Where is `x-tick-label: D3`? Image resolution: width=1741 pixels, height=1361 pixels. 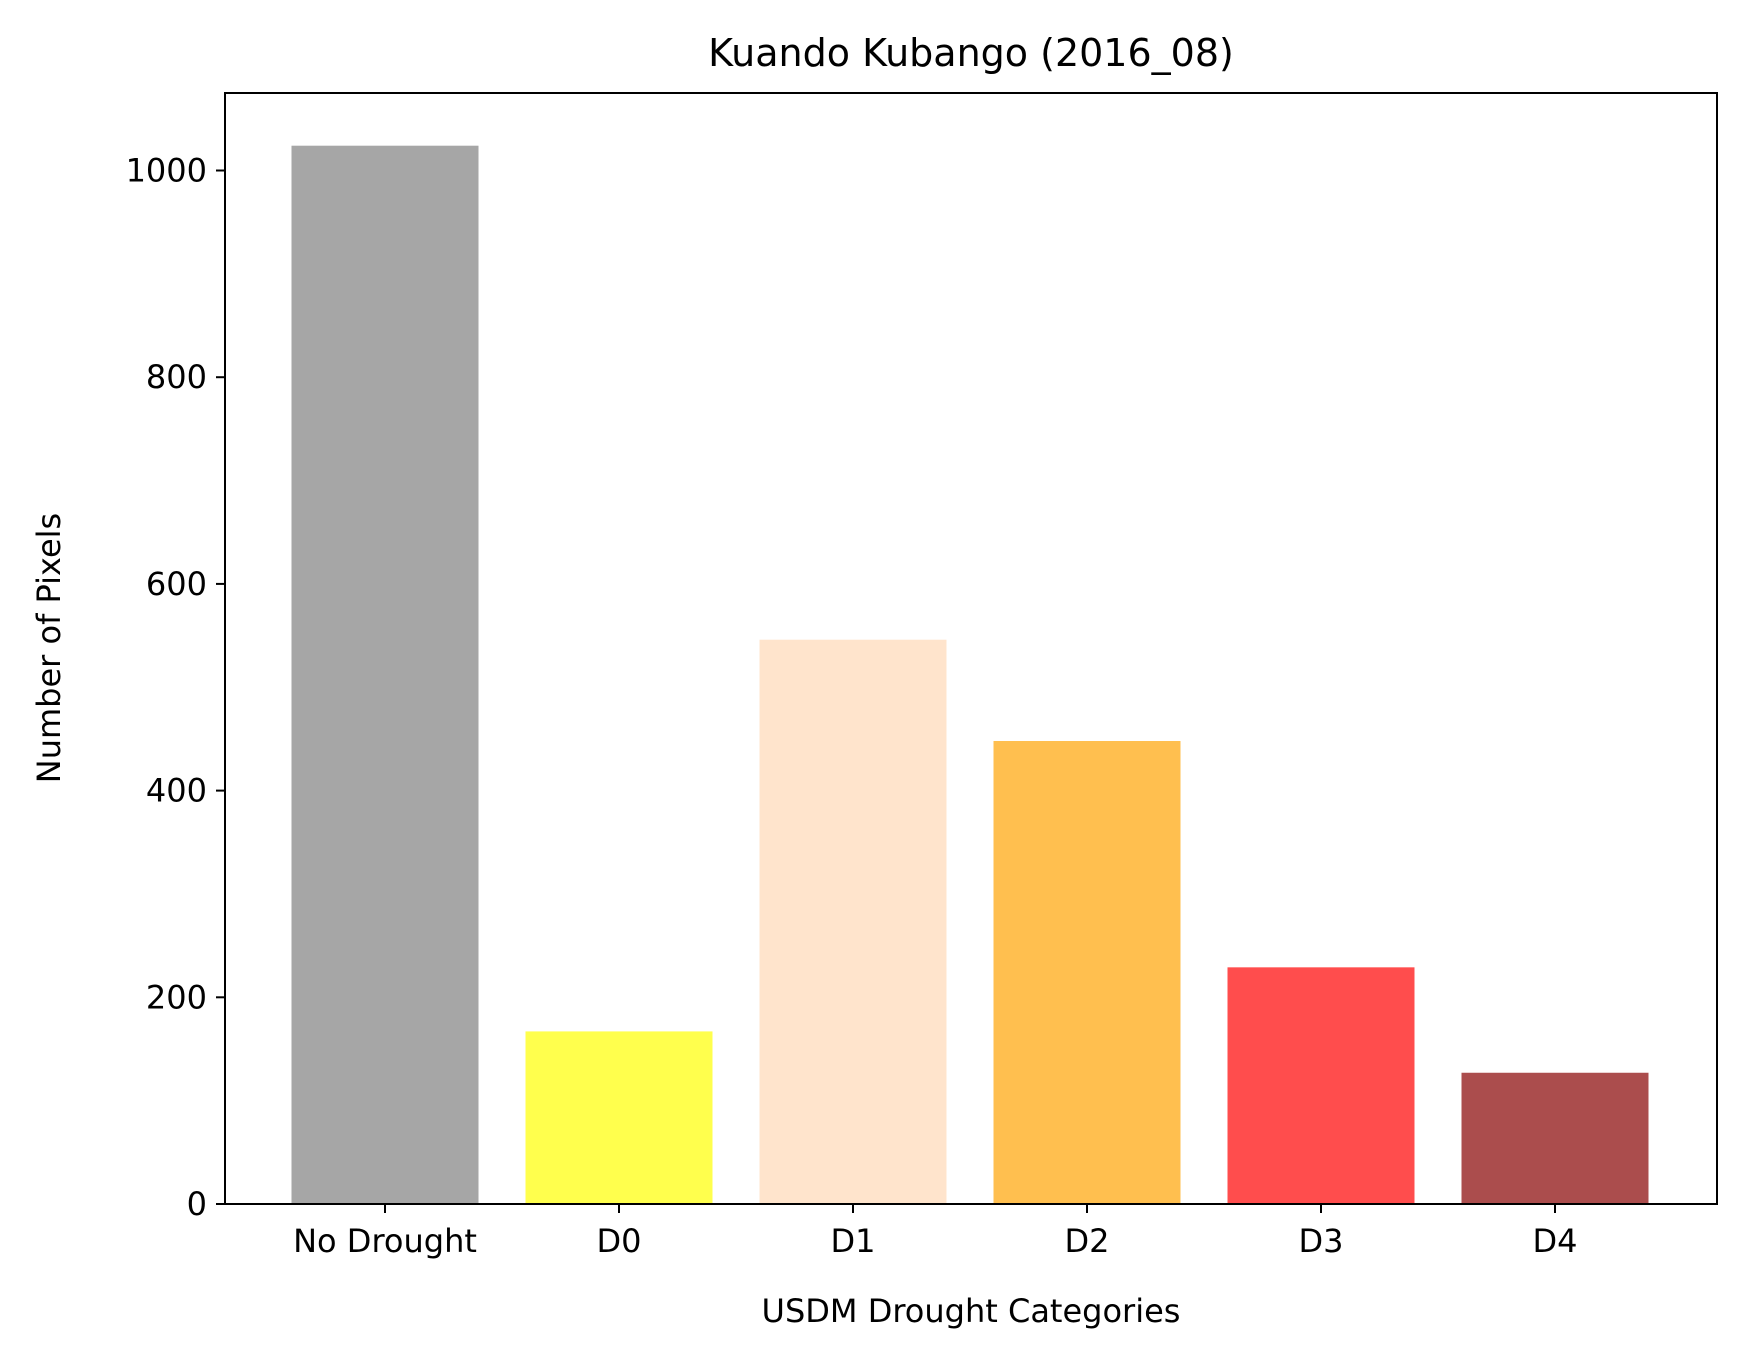
x-tick-label: D3 is located at coordinates (1321, 1241).